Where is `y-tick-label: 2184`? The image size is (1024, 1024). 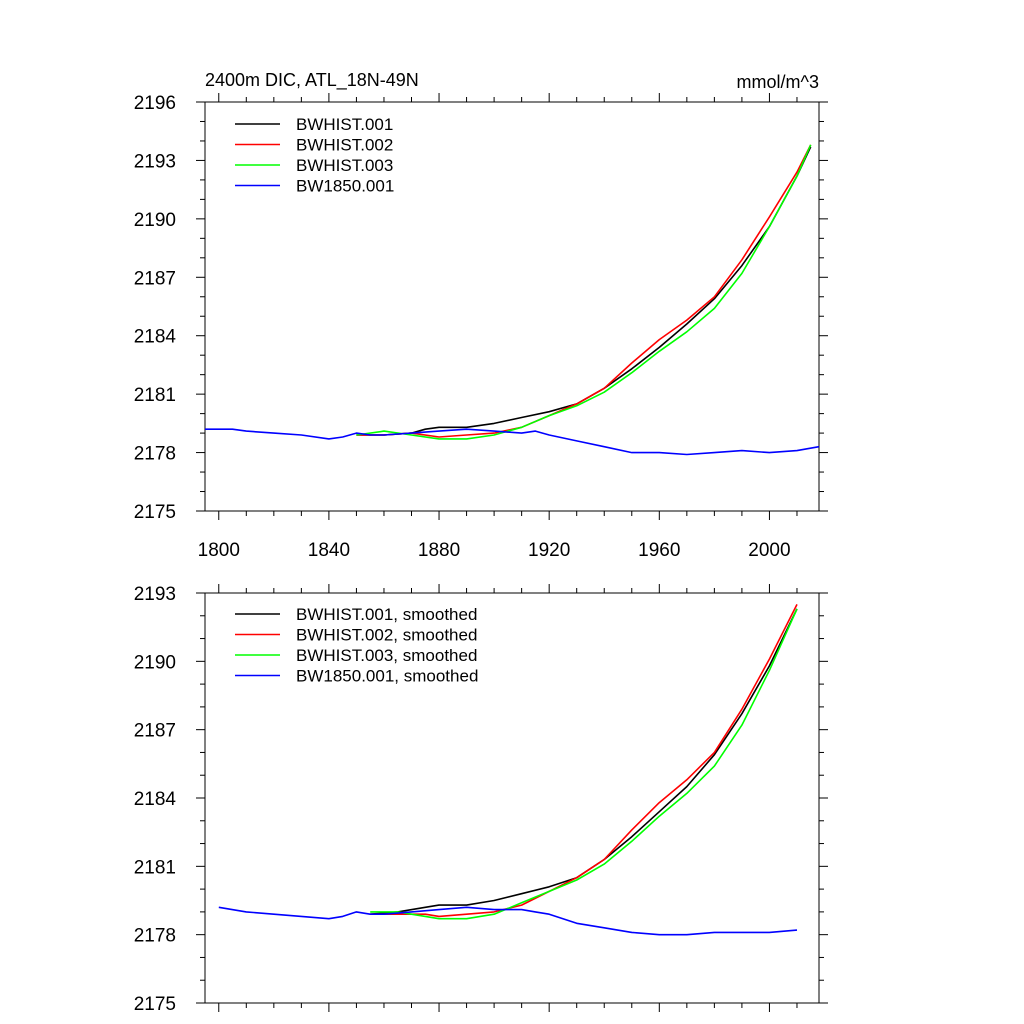 y-tick-label: 2184 is located at coordinates (155, 337).